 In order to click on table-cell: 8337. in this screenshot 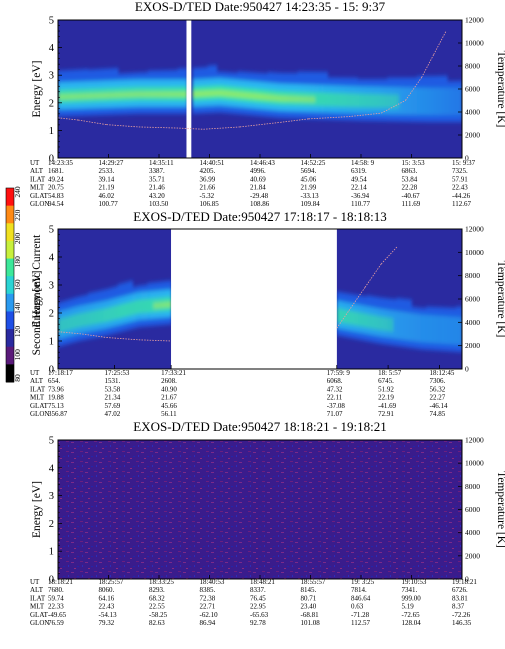, I will do `click(258, 590)`.